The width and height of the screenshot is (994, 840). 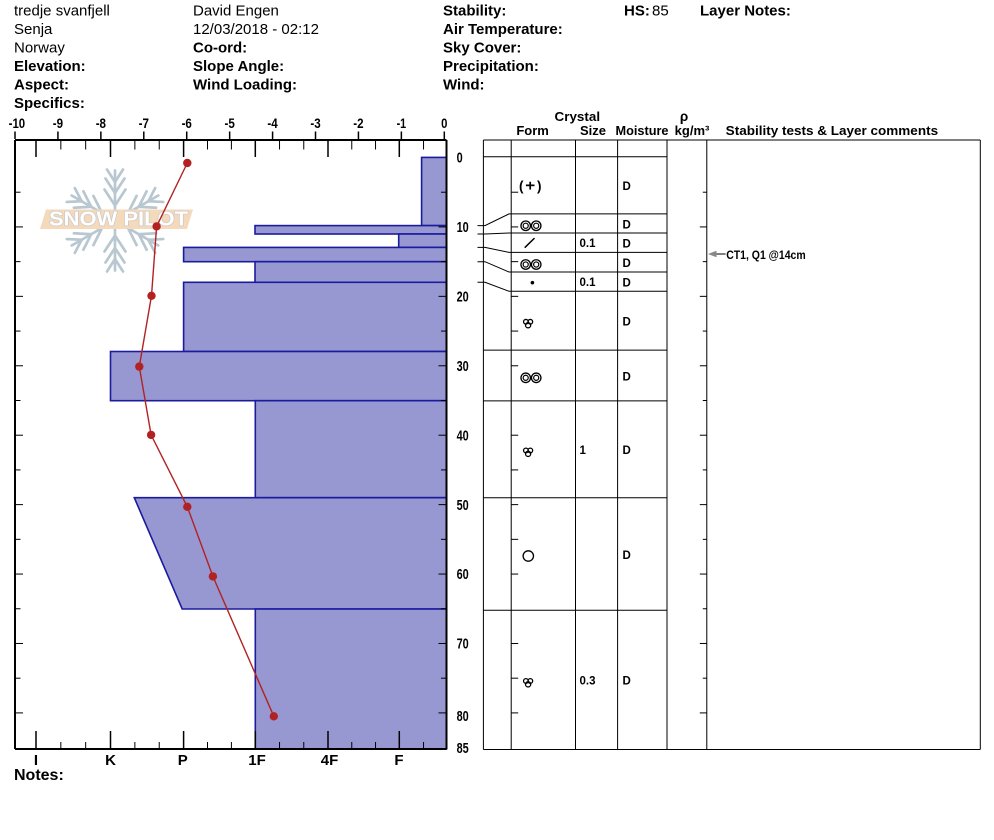 I want to click on svg-text: David Engen, so click(x=236, y=11).